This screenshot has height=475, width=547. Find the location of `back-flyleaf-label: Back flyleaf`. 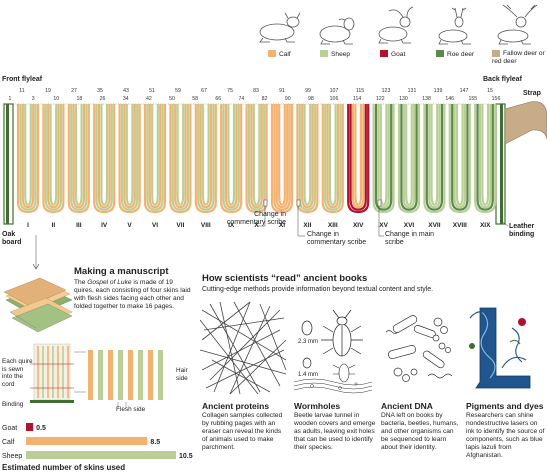

back-flyleaf-label: Back flyleaf is located at coordinates (502, 79).